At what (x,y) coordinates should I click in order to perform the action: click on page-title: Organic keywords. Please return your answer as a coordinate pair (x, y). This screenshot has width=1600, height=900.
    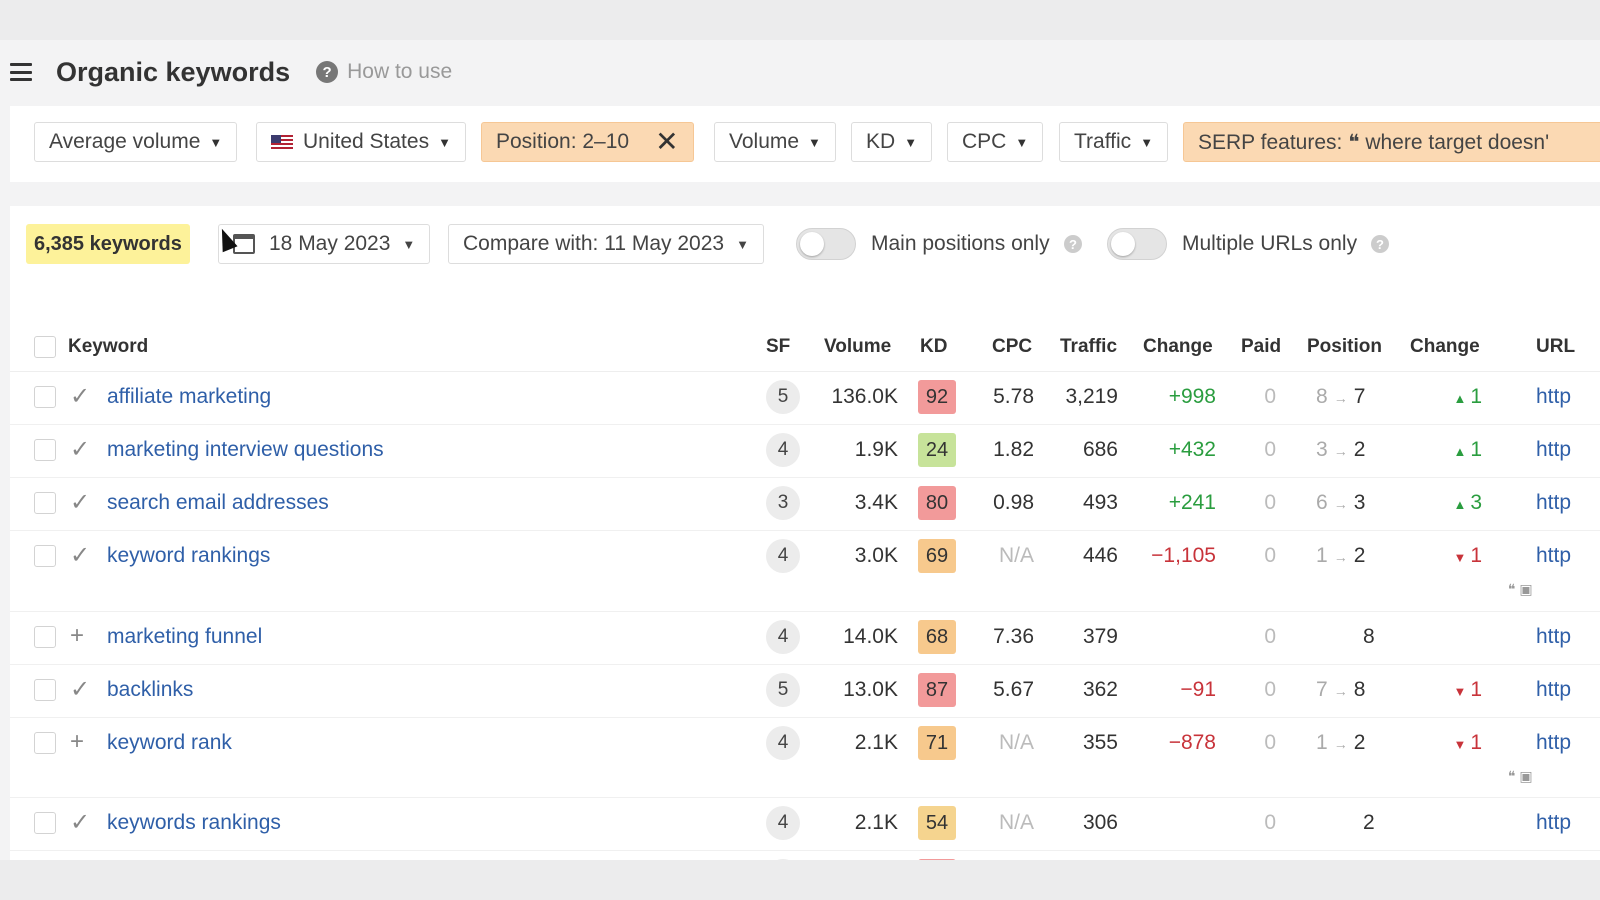
    Looking at the image, I should click on (173, 71).